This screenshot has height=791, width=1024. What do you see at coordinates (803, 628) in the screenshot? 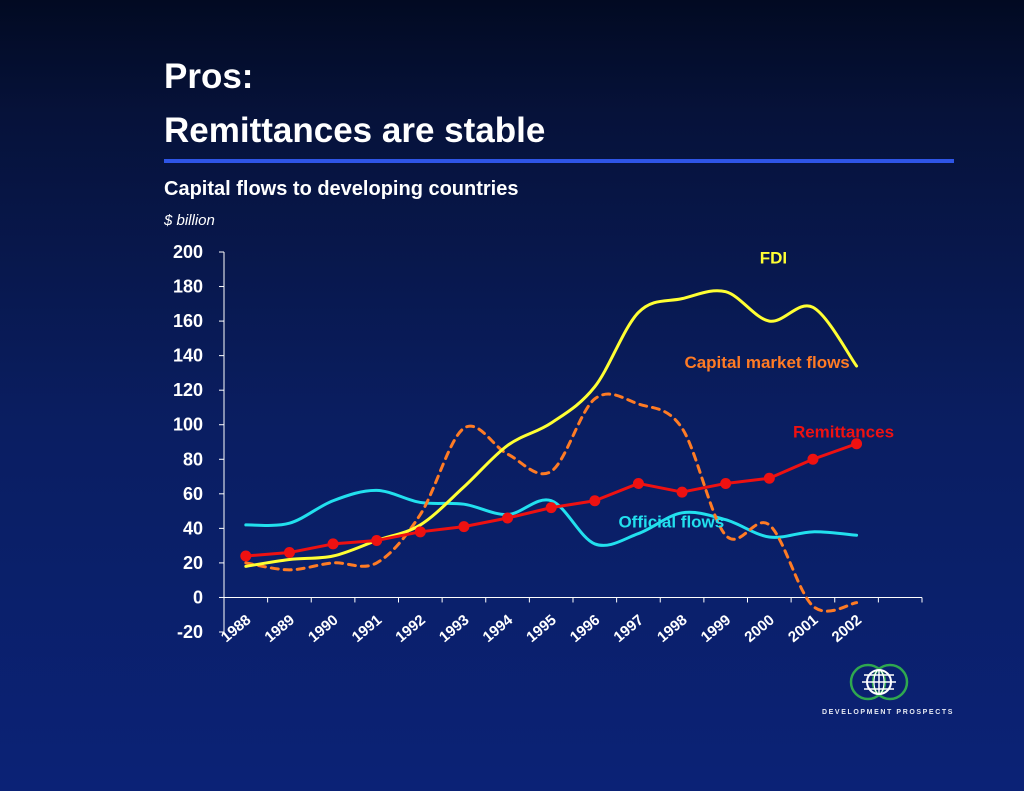
I see `x-tick-label: 2001` at bounding box center [803, 628].